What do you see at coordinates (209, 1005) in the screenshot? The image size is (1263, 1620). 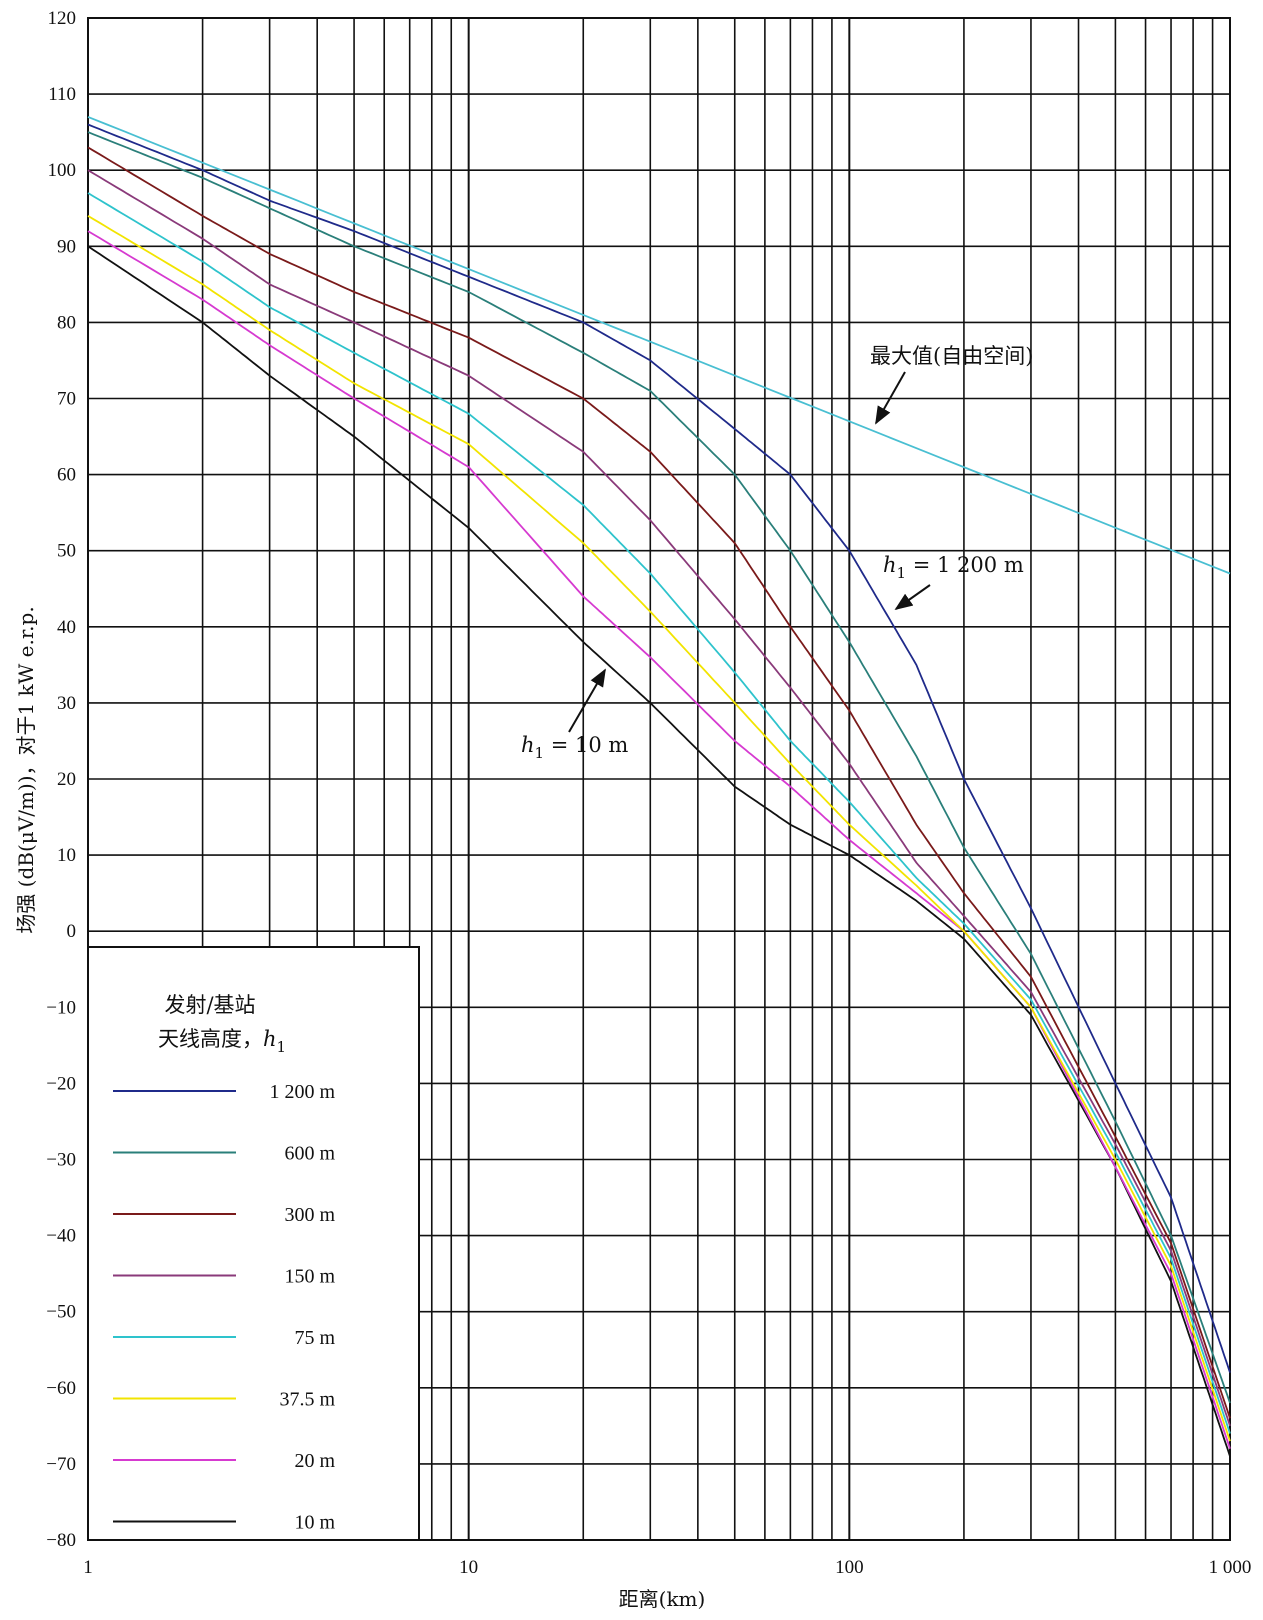 I see `legend-title-line1: 发射/基站` at bounding box center [209, 1005].